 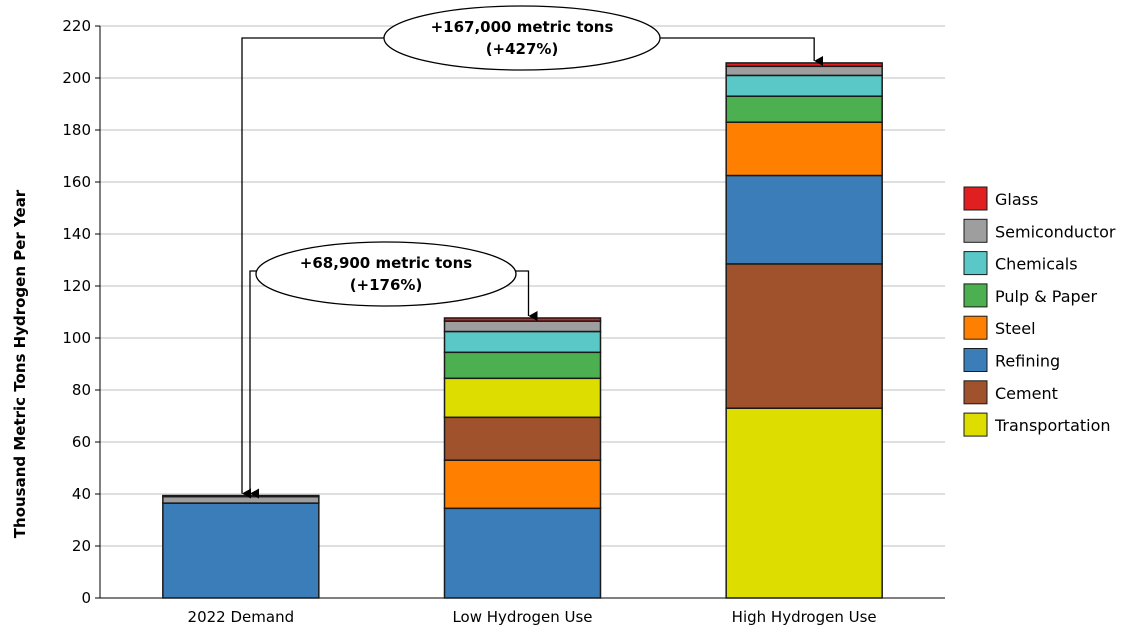 I want to click on legend-label: Transportation, so click(x=1052, y=425).